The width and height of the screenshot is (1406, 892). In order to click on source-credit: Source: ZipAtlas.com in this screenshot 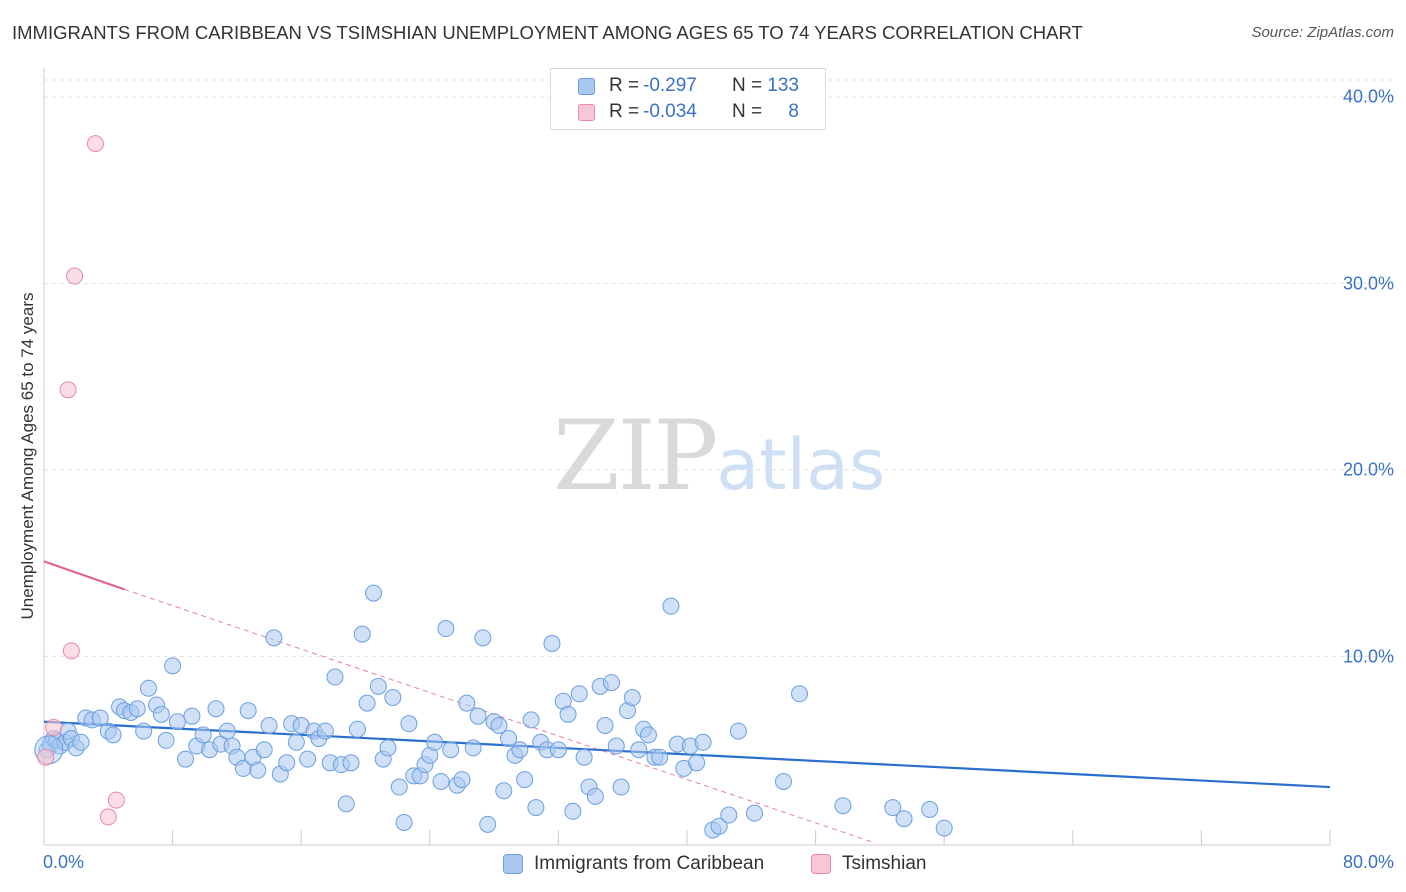, I will do `click(1322, 32)`.